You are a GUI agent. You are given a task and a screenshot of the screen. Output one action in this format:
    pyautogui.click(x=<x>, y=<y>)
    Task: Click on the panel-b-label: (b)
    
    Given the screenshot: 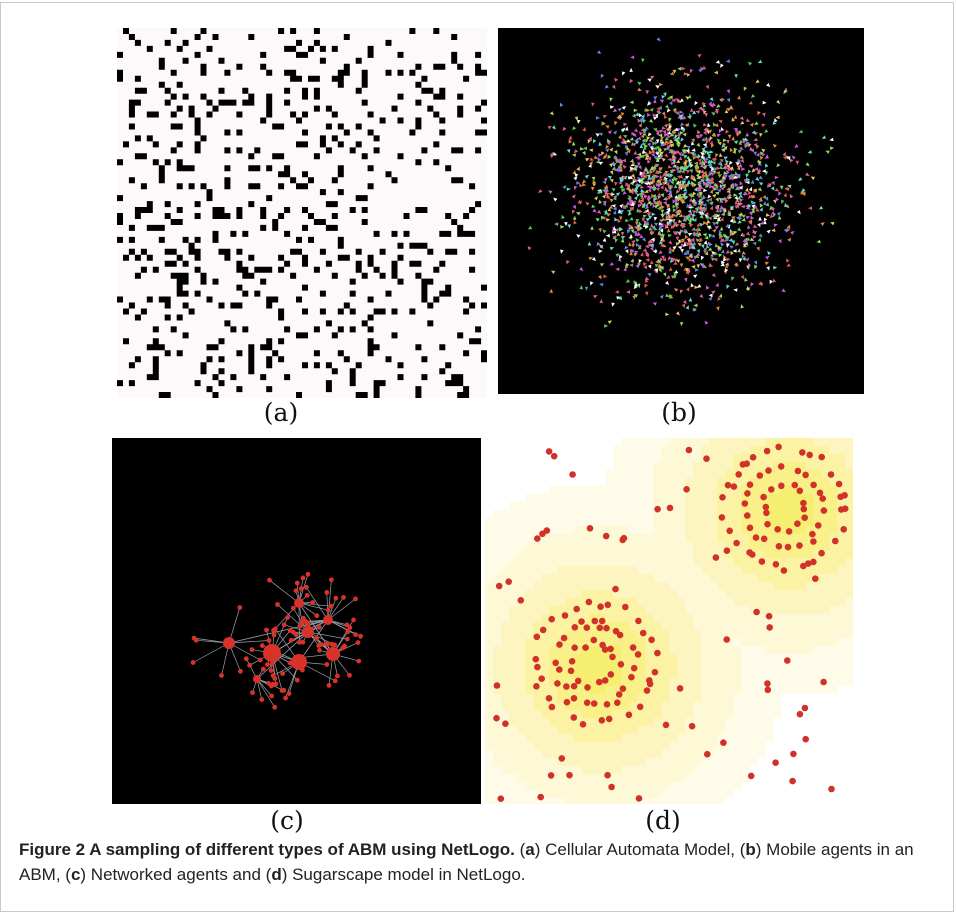 What is the action you would take?
    pyautogui.click(x=679, y=412)
    